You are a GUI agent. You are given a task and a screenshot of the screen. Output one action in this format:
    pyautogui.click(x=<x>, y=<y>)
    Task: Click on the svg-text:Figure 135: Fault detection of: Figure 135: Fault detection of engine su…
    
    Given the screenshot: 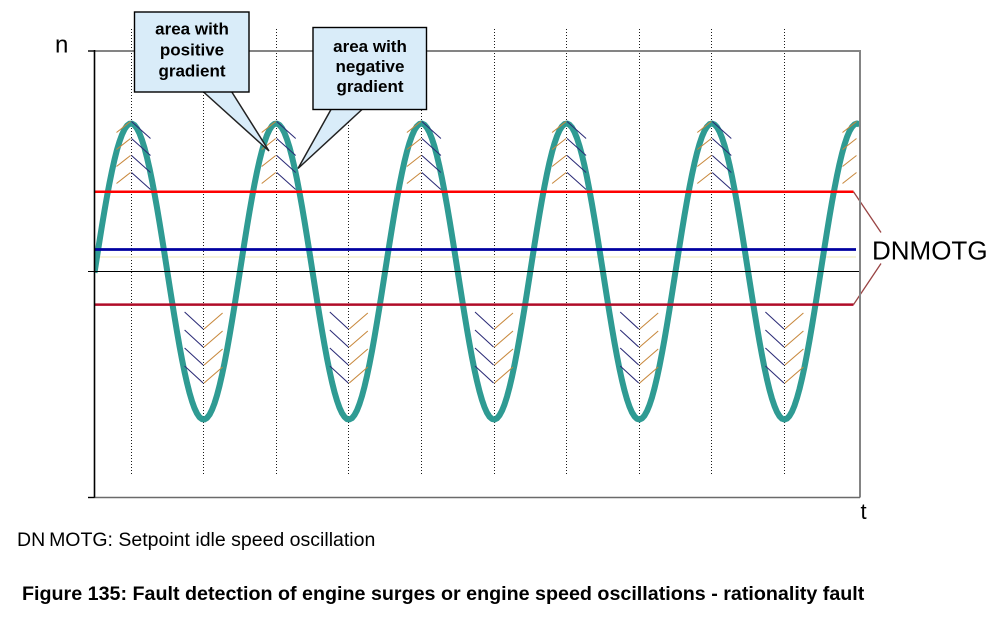 What is the action you would take?
    pyautogui.click(x=443, y=594)
    